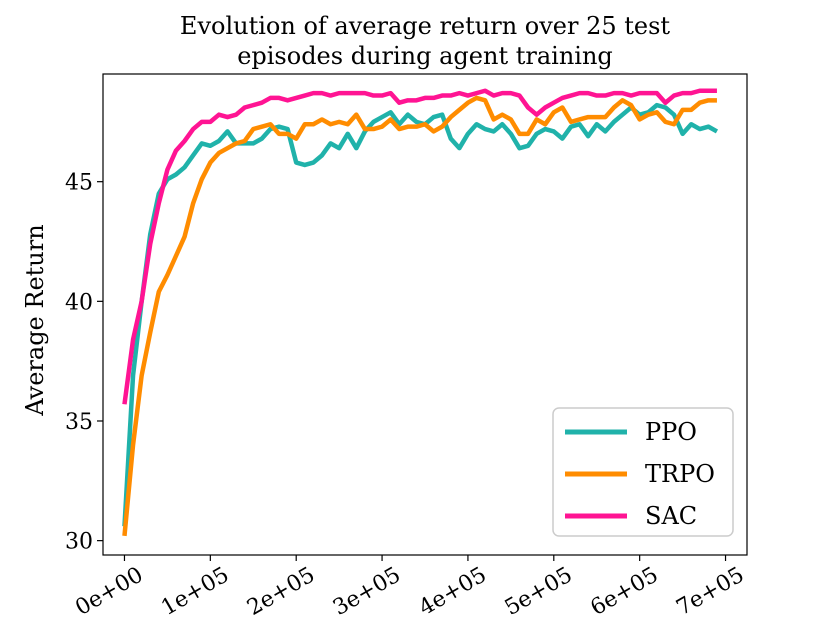 The height and width of the screenshot is (623, 830). I want to click on x-tick-label: 3e+05, so click(367, 592).